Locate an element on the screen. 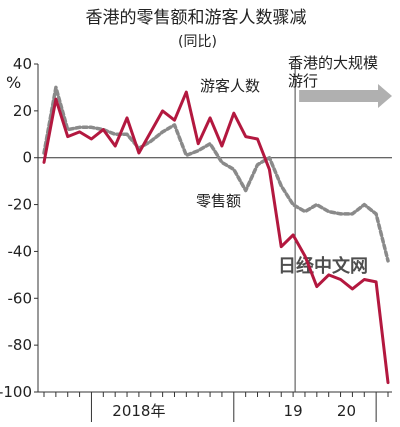  annotation-label: 香港的大规模 is located at coordinates (333, 63).